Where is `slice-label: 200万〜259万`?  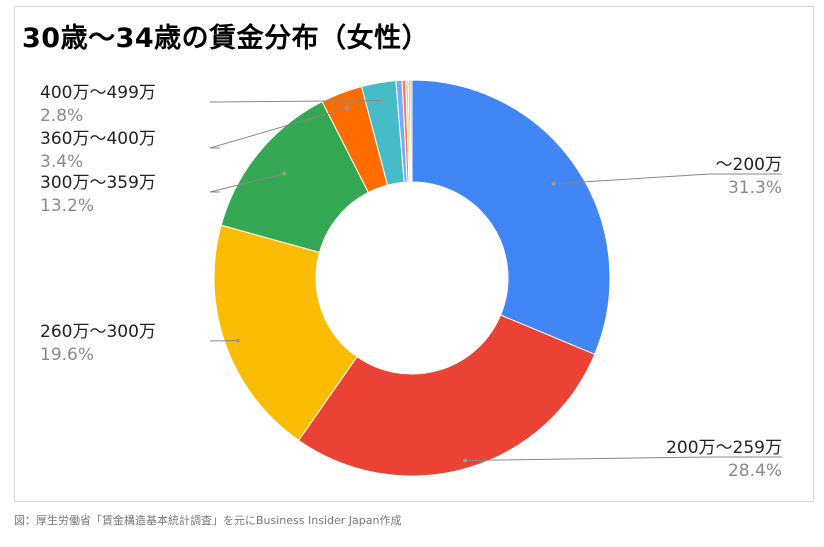 slice-label: 200万〜259万 is located at coordinates (724, 448).